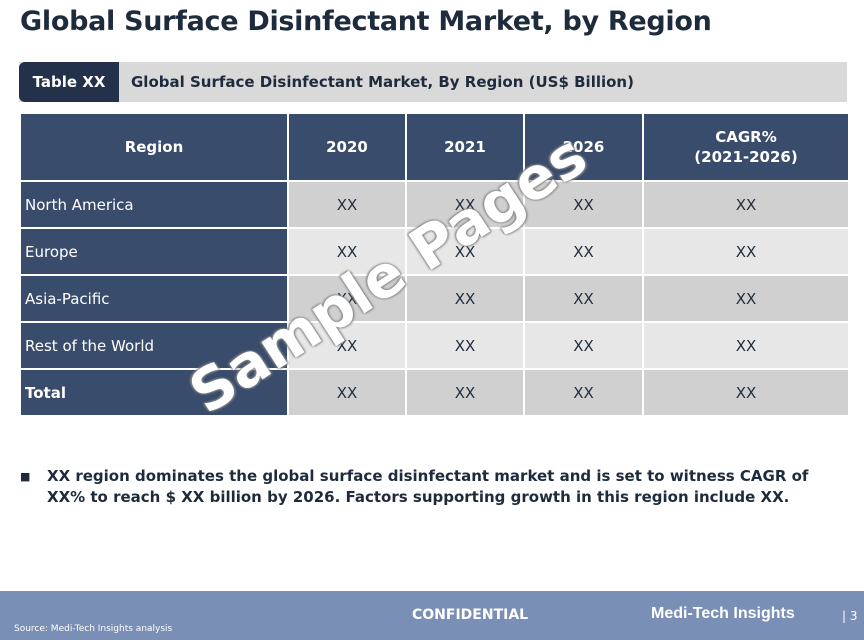 The height and width of the screenshot is (640, 864). I want to click on table-header-row: Region 2020 2021 2026 CAGR% (2021-2026), so click(434, 147).